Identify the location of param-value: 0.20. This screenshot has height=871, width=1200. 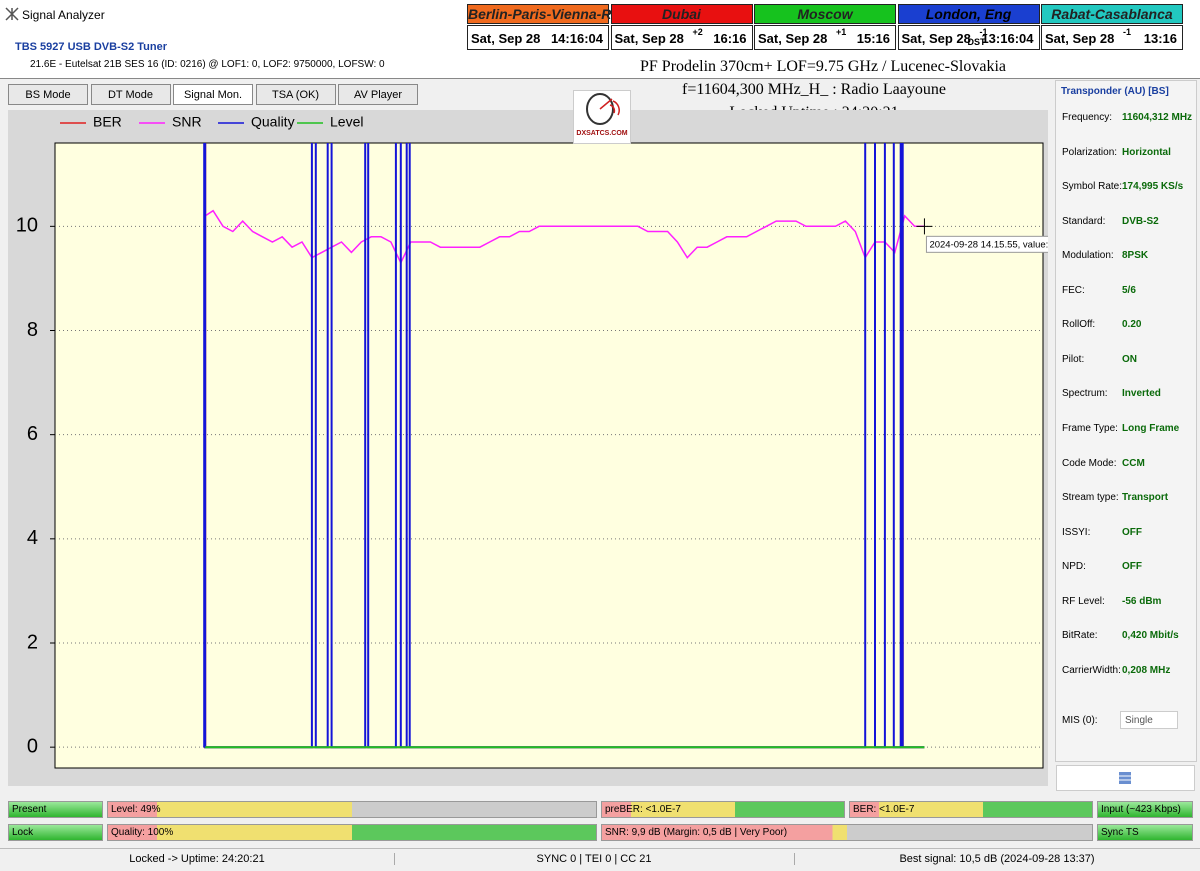
(1132, 325).